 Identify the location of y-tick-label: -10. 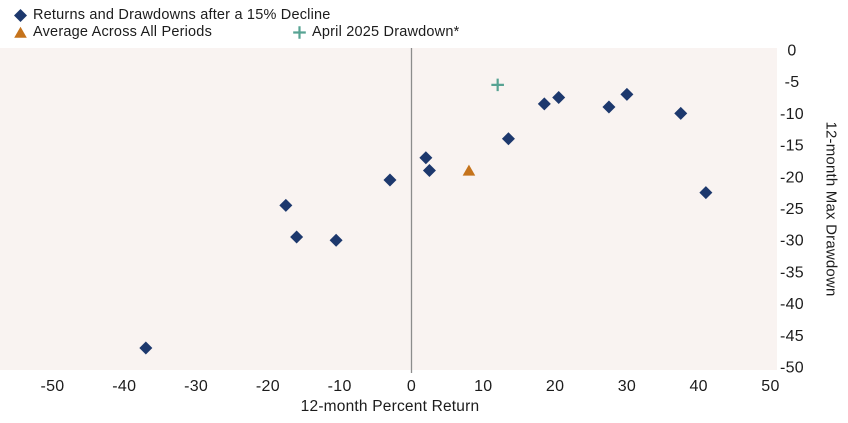
(792, 114).